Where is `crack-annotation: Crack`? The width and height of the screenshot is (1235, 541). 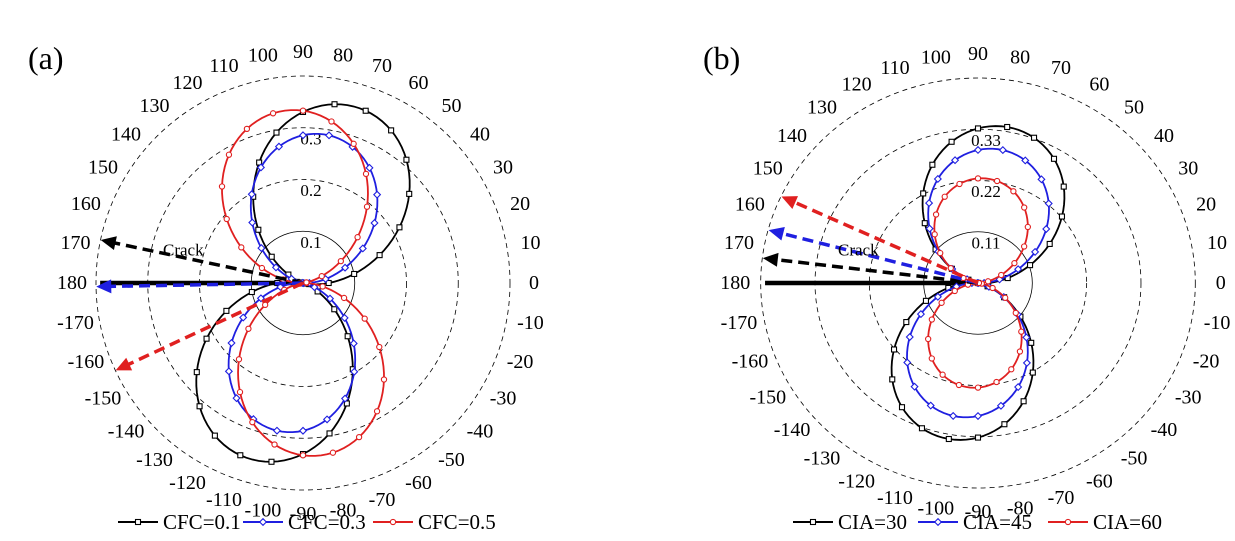
crack-annotation: Crack is located at coordinates (183, 250).